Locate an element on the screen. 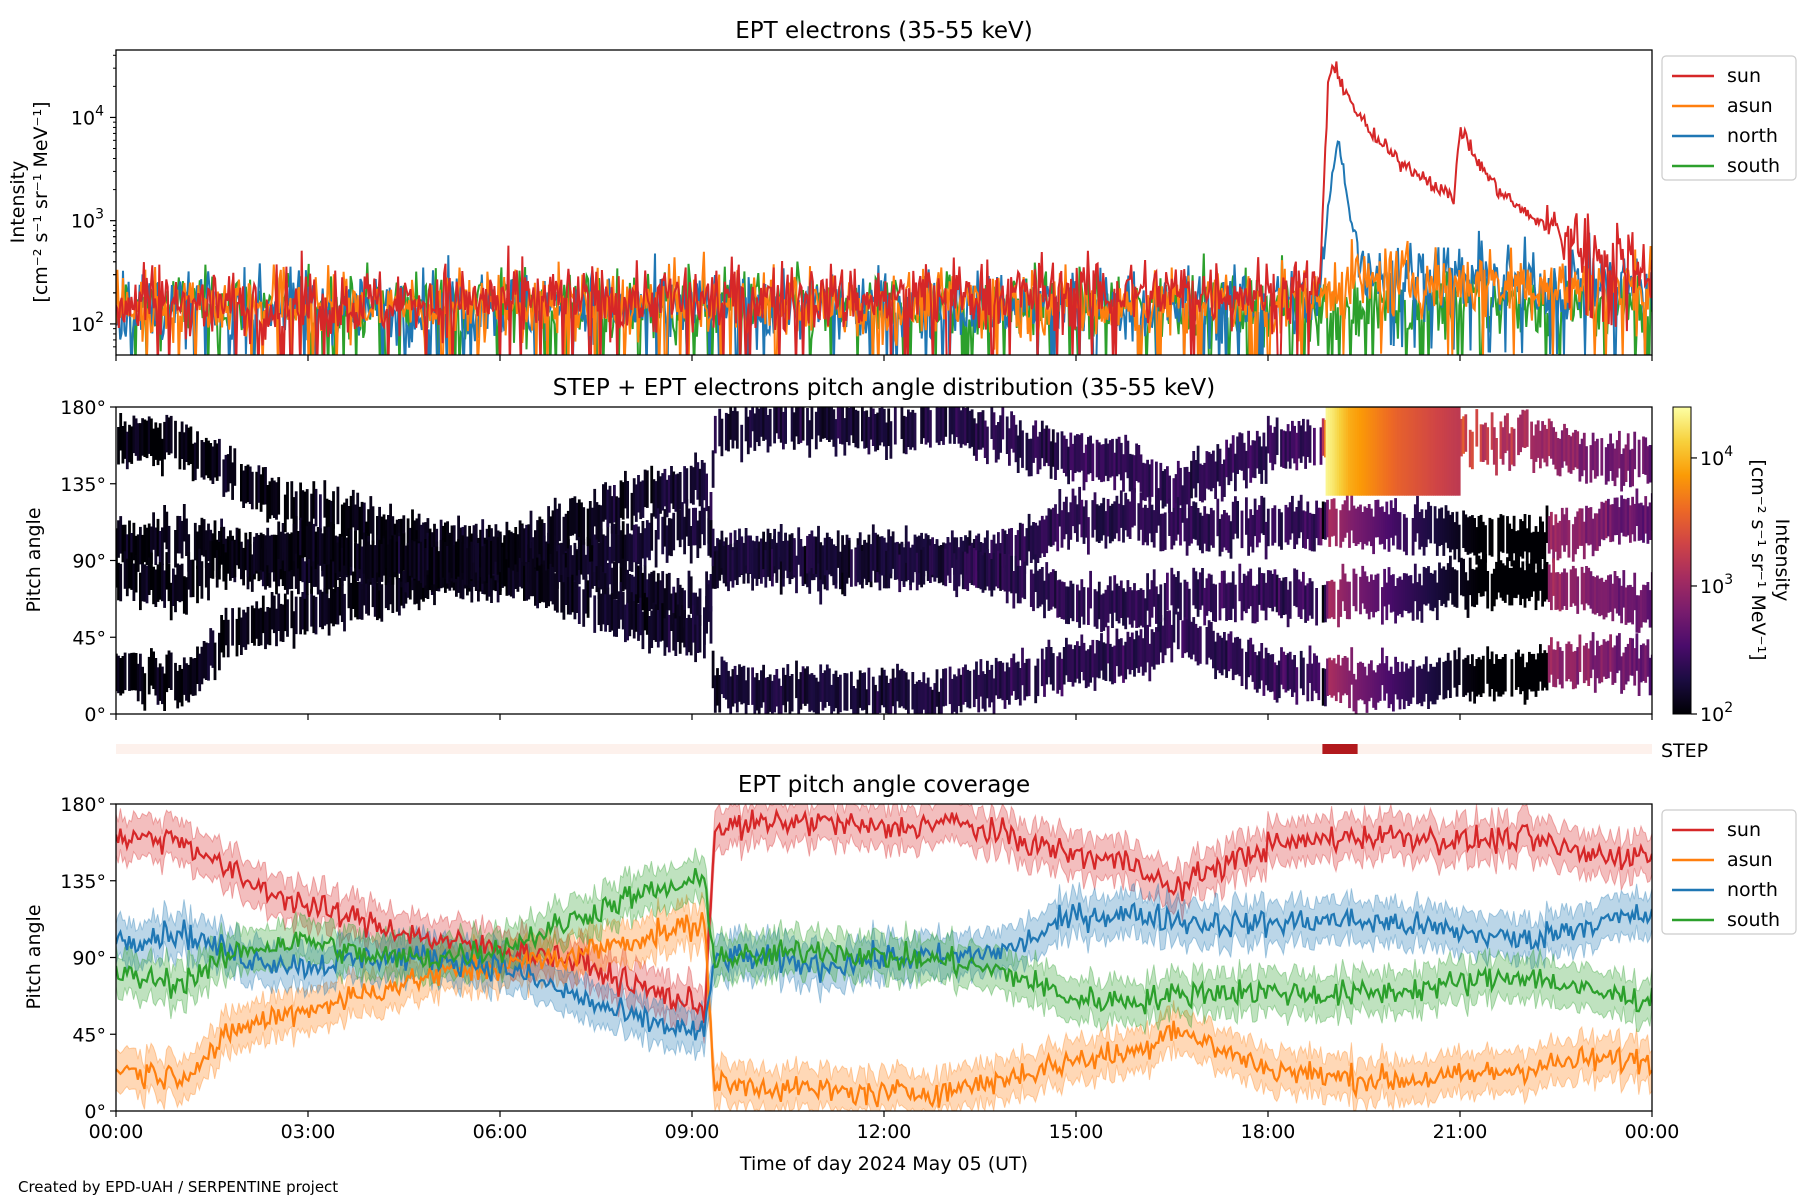 The width and height of the screenshot is (1800, 1200). x-tick-label: 09:00 is located at coordinates (692, 1132).